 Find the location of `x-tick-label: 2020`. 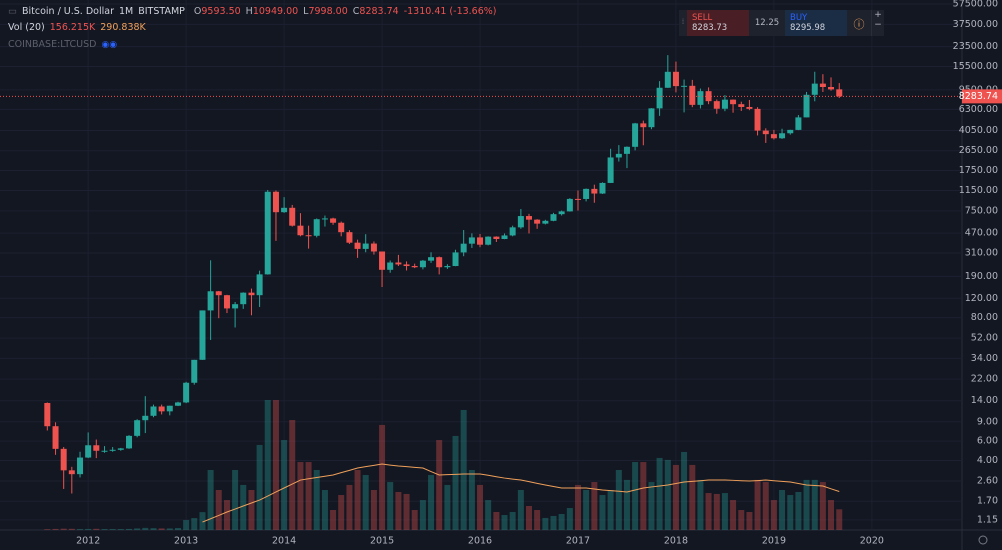

x-tick-label: 2020 is located at coordinates (872, 541).